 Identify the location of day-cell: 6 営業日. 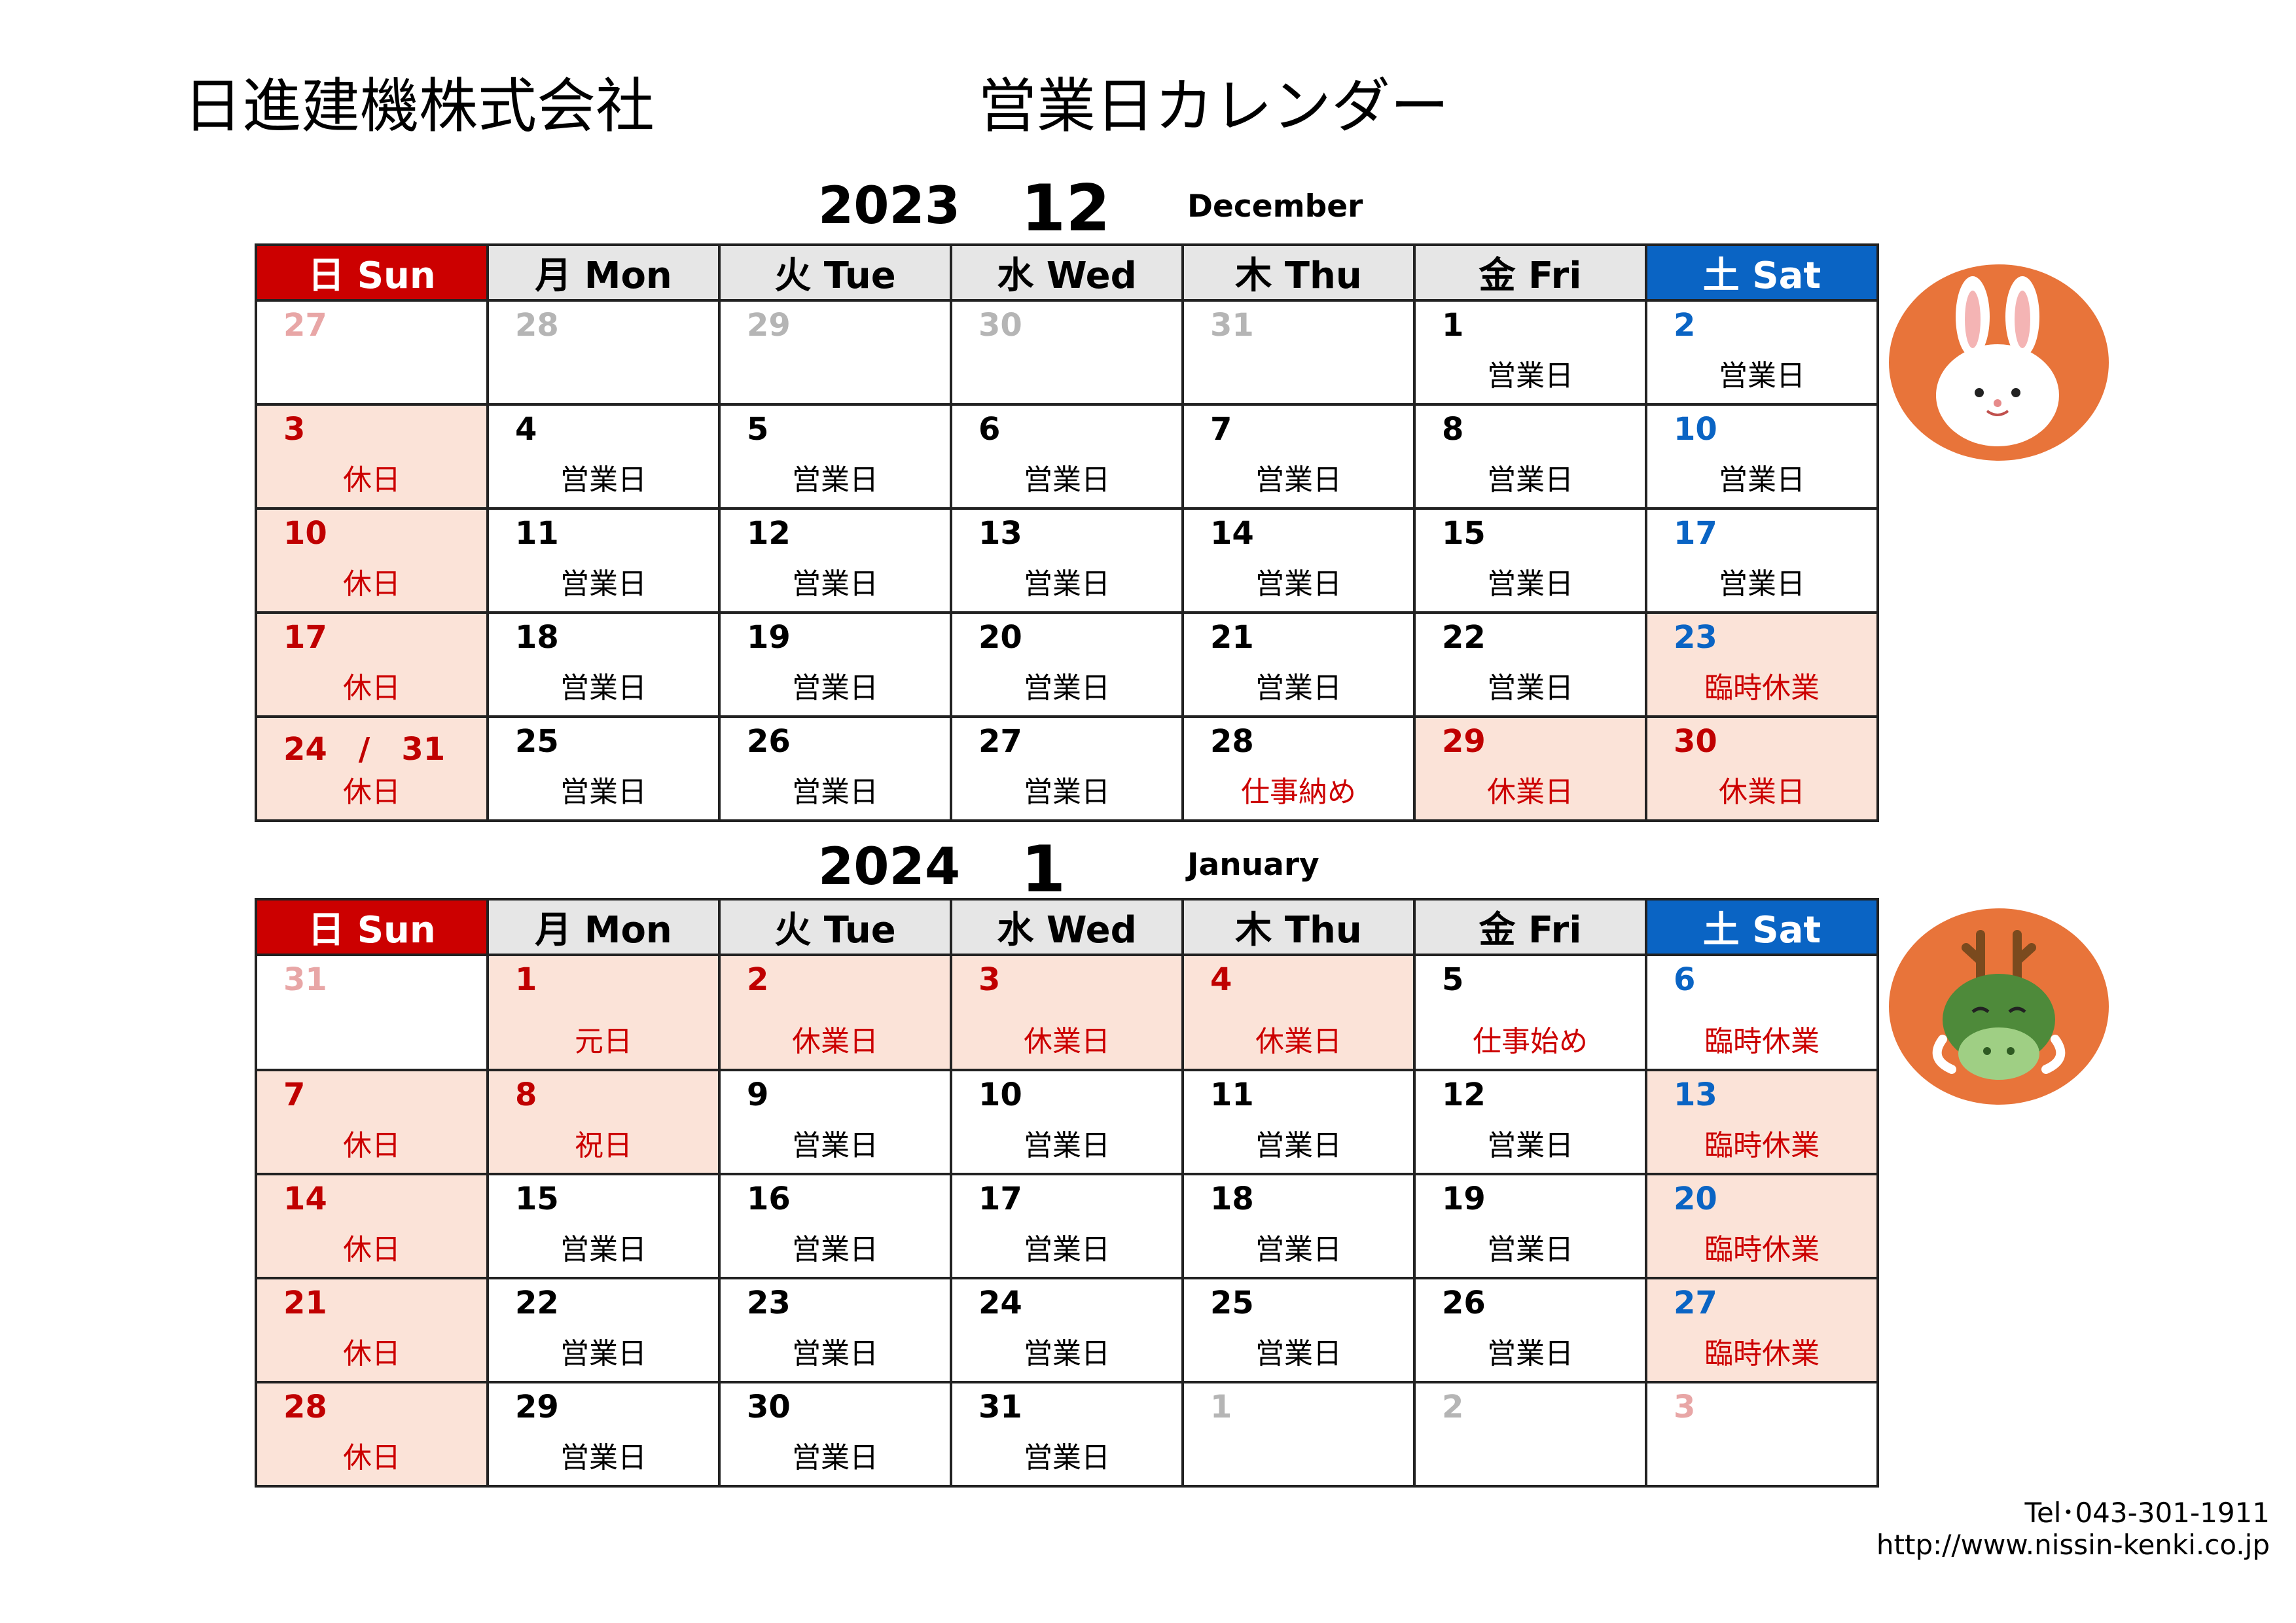
(1067, 456).